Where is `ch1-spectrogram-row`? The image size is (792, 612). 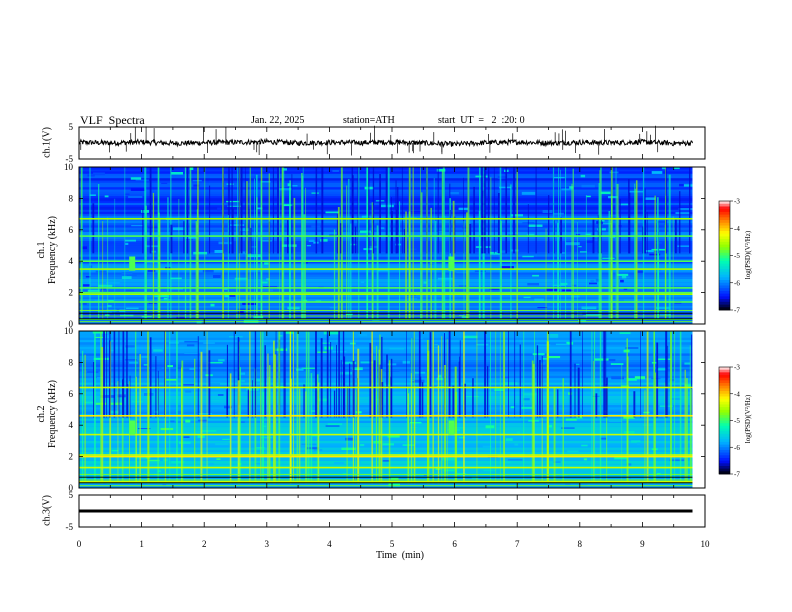
ch1-spectrogram-row is located at coordinates (386, 300).